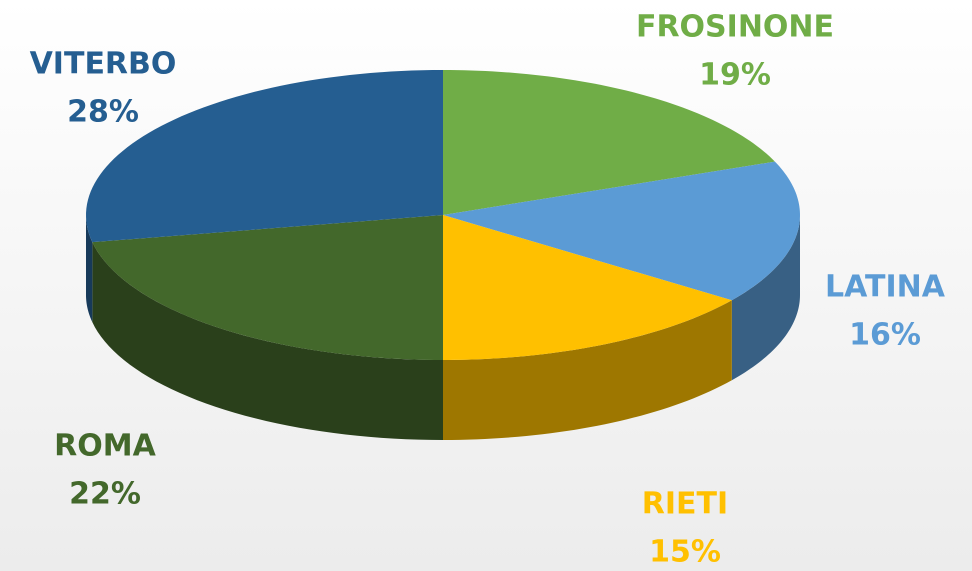 This screenshot has height=571, width=972. Describe the element at coordinates (105, 446) in the screenshot. I see `slice-label: ROMA` at that location.